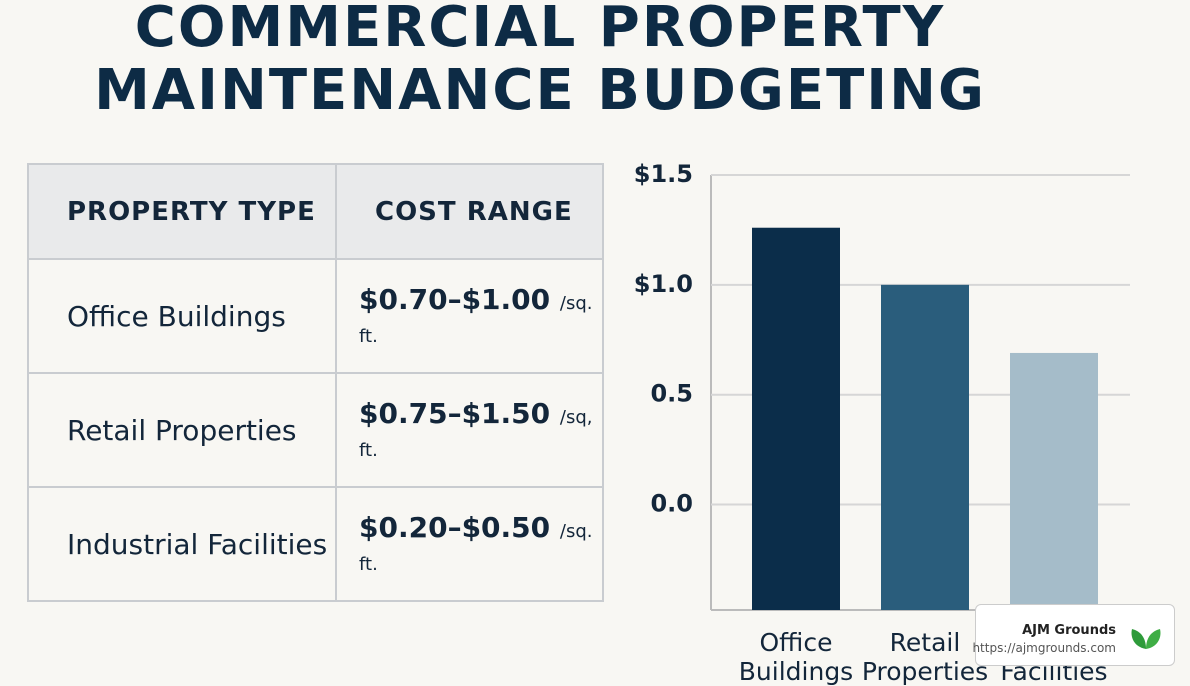  I want to click on cost: $0.75–$1.50, so click(455, 413).